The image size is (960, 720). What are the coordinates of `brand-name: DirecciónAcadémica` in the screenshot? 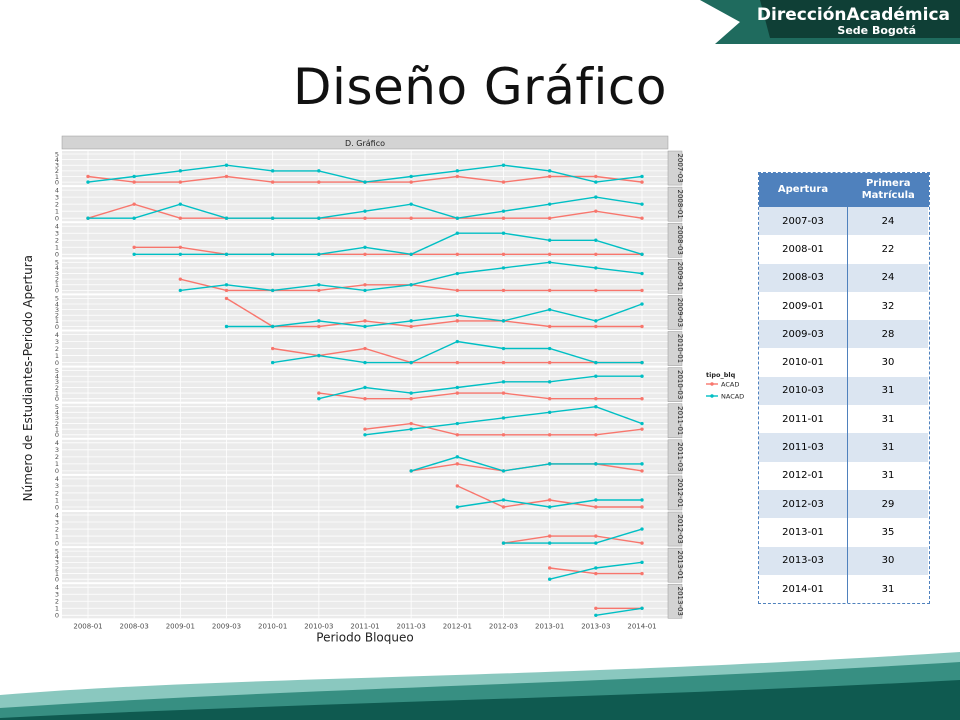 It's located at (853, 15).